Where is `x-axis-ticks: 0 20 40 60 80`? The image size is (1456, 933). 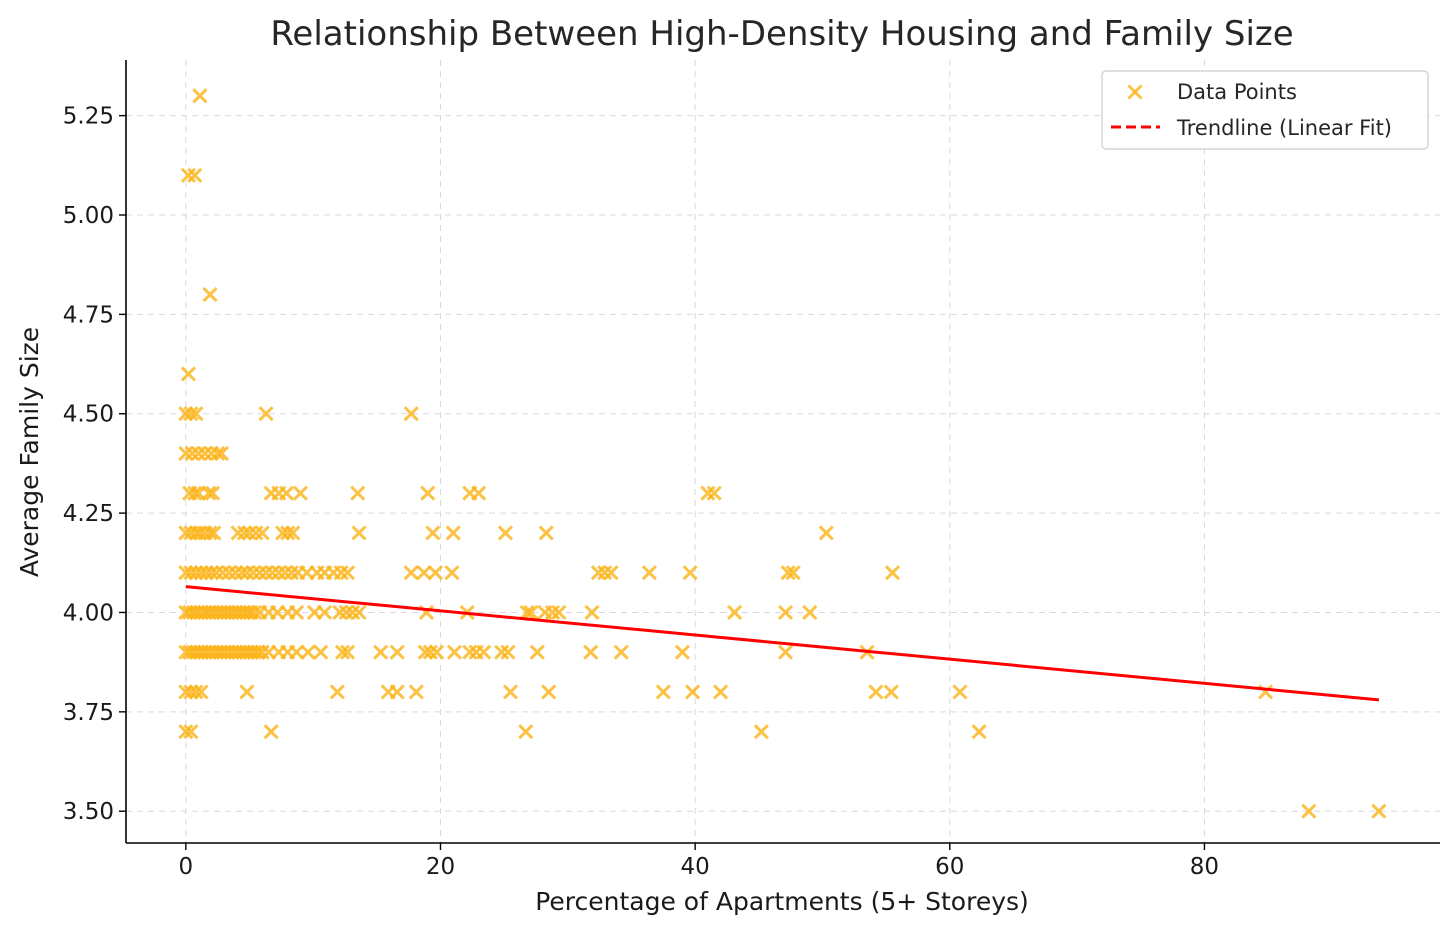
x-axis-ticks: 0 20 40 60 80 is located at coordinates (699, 861).